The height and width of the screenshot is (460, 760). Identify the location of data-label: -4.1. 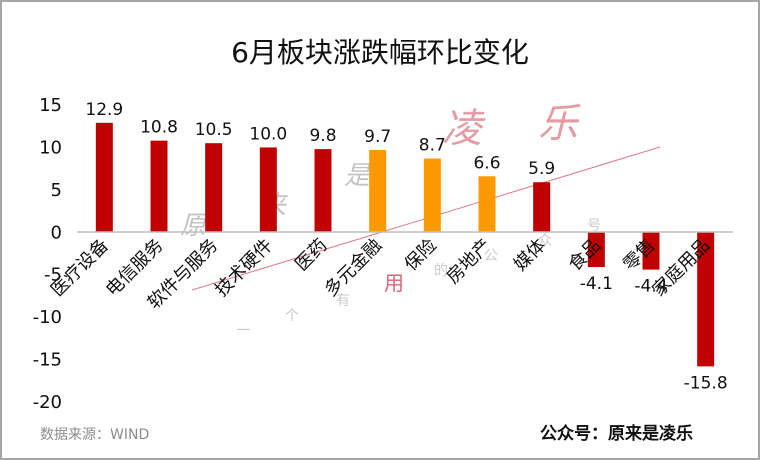
(596, 284).